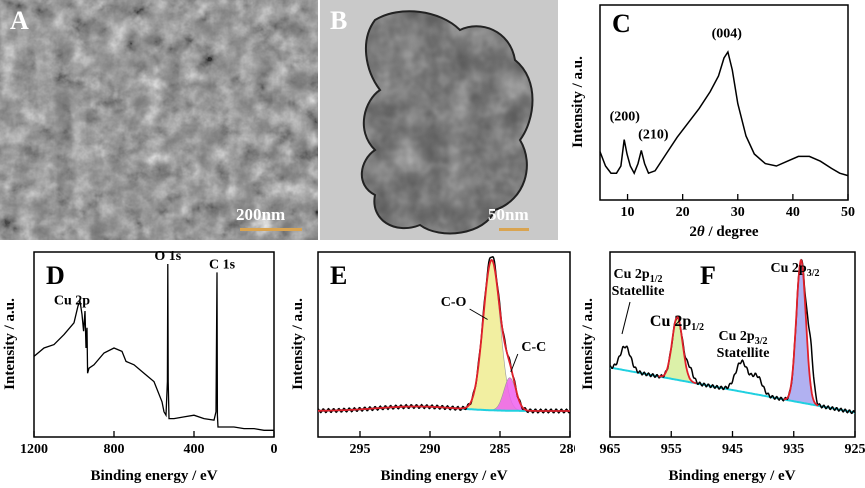  I want to click on x-tick-label: 285, so click(500, 449).